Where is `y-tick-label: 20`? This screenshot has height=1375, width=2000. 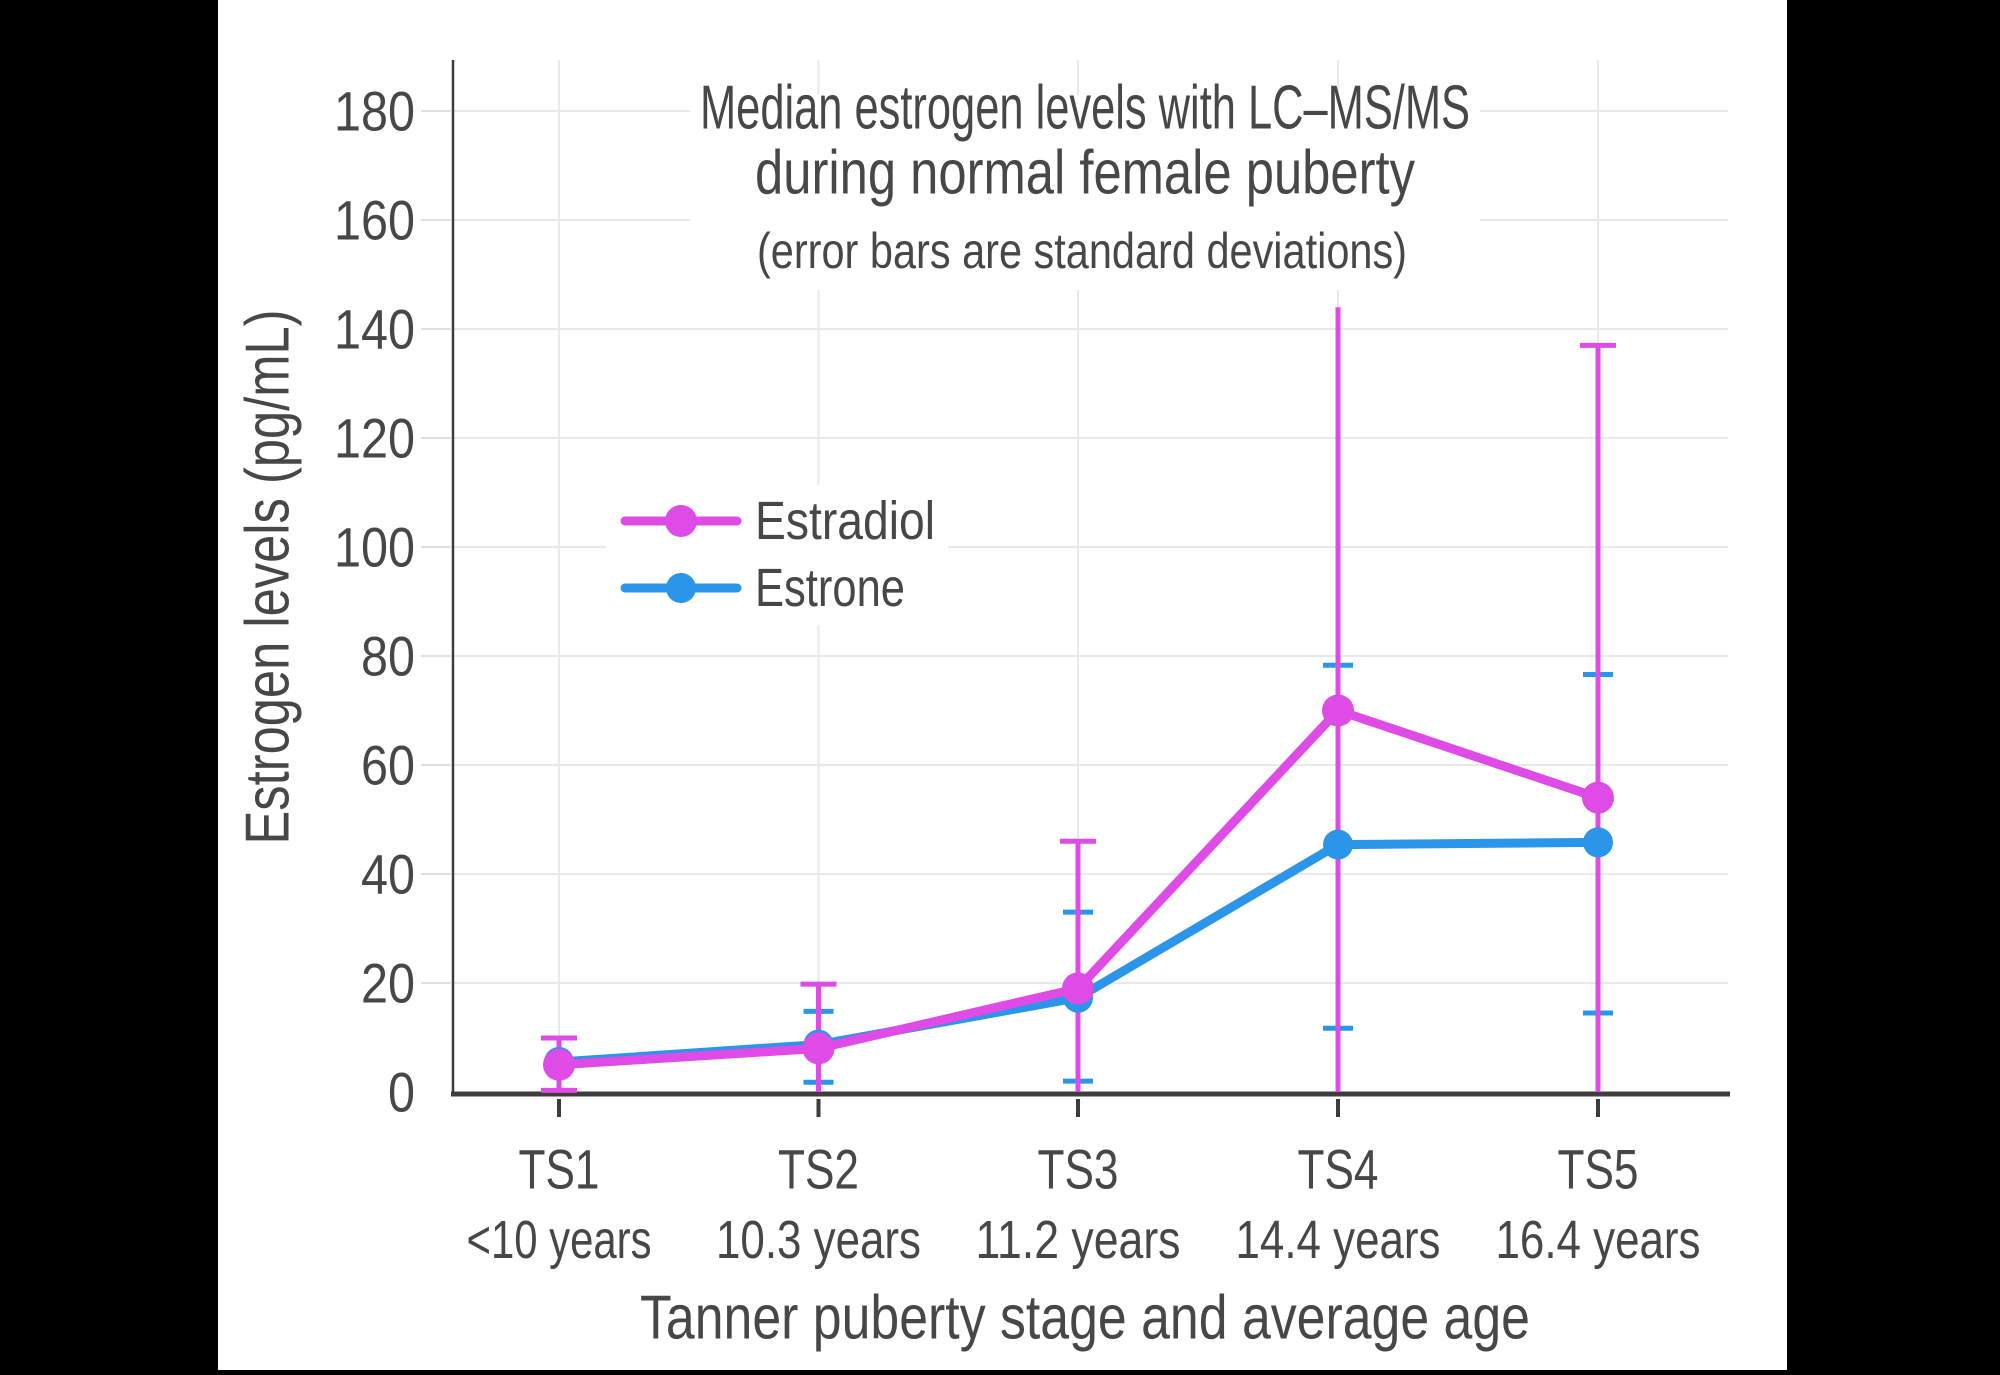
y-tick-label: 20 is located at coordinates (388, 983).